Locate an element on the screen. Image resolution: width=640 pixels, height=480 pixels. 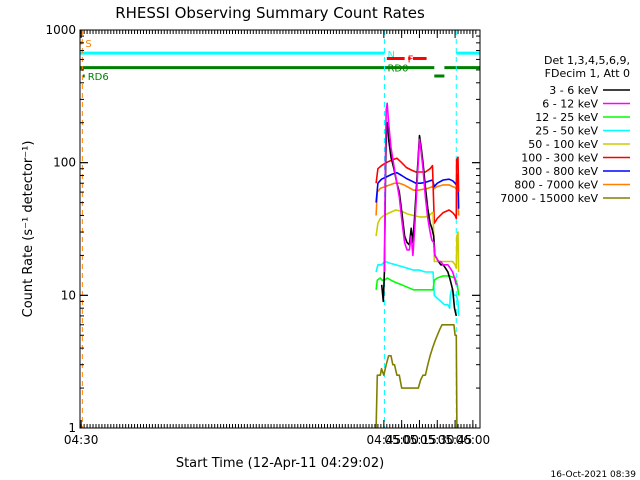
x-axis-label: Start Time (12-Apr-11 04:29:02) is located at coordinates (280, 463).